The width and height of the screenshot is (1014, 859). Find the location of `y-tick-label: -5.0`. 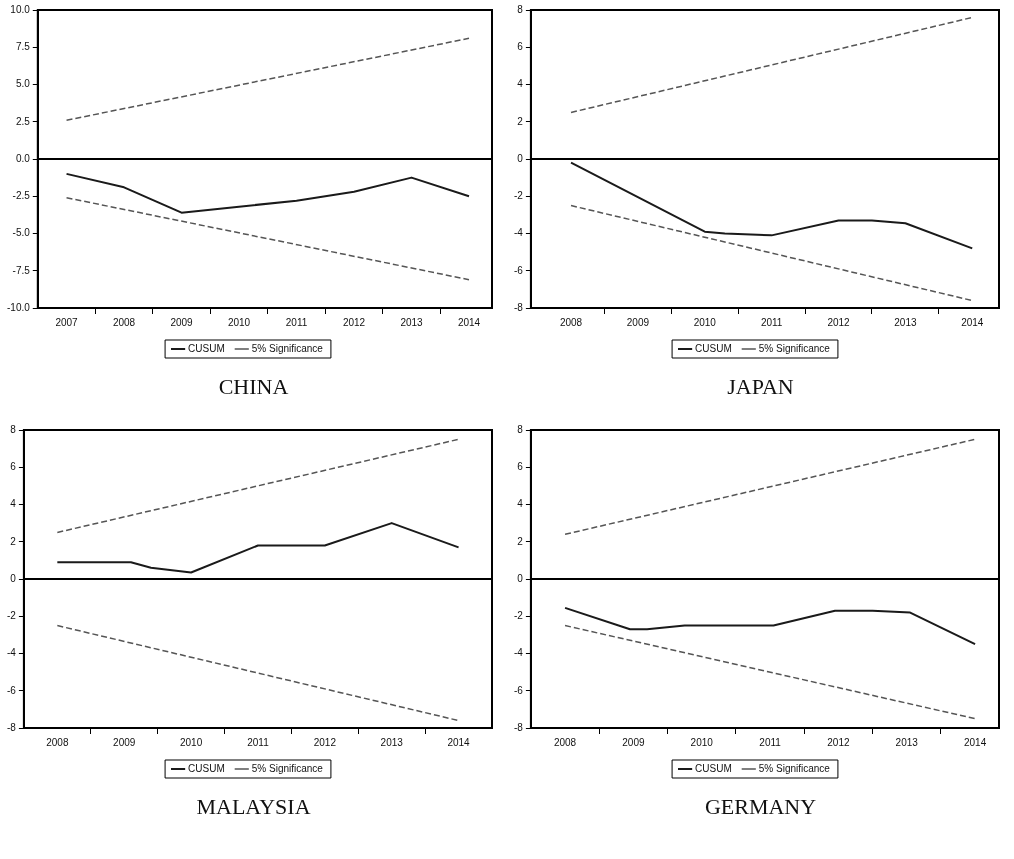

y-tick-label: -5.0 is located at coordinates (21, 233).